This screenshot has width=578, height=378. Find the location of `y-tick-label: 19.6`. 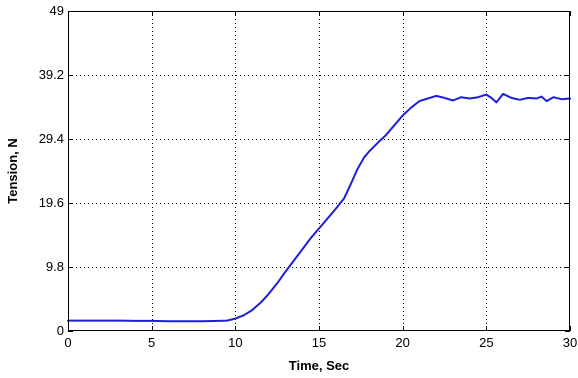

y-tick-label: 19.6 is located at coordinates (51, 202).